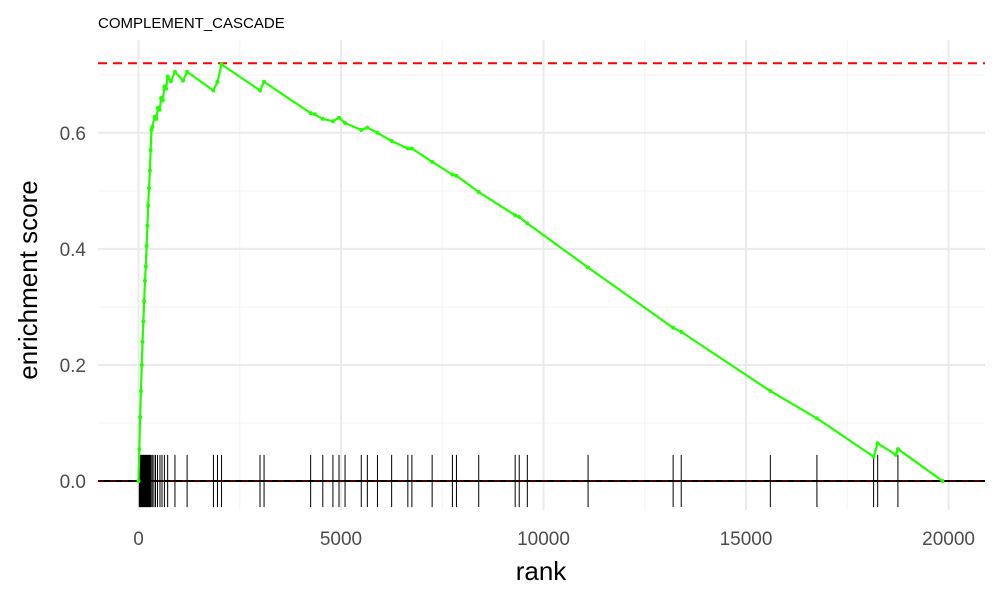  What do you see at coordinates (73, 250) in the screenshot?
I see `y-tick-label: 0.4` at bounding box center [73, 250].